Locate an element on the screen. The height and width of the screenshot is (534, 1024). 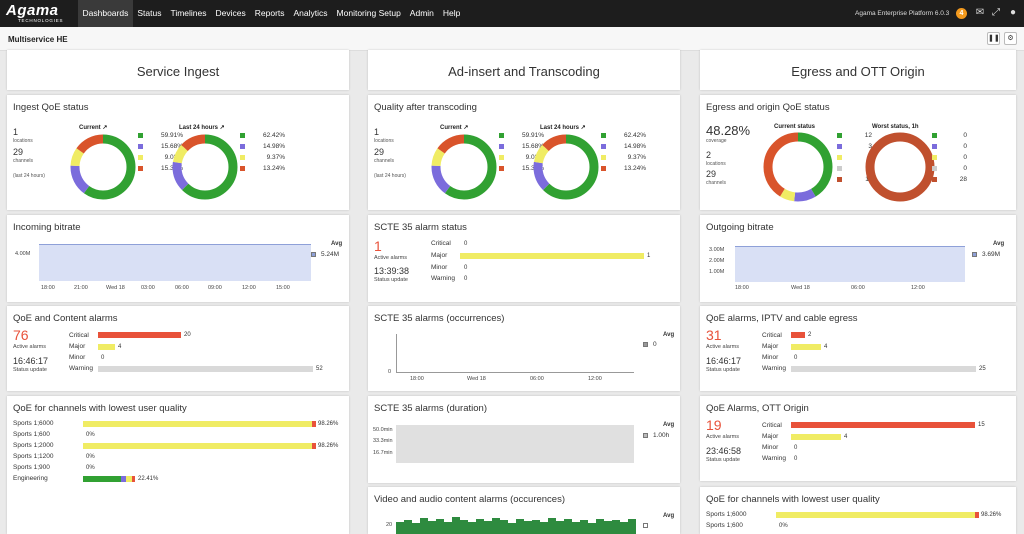
warning-value: 25 is located at coordinates (982, 369).